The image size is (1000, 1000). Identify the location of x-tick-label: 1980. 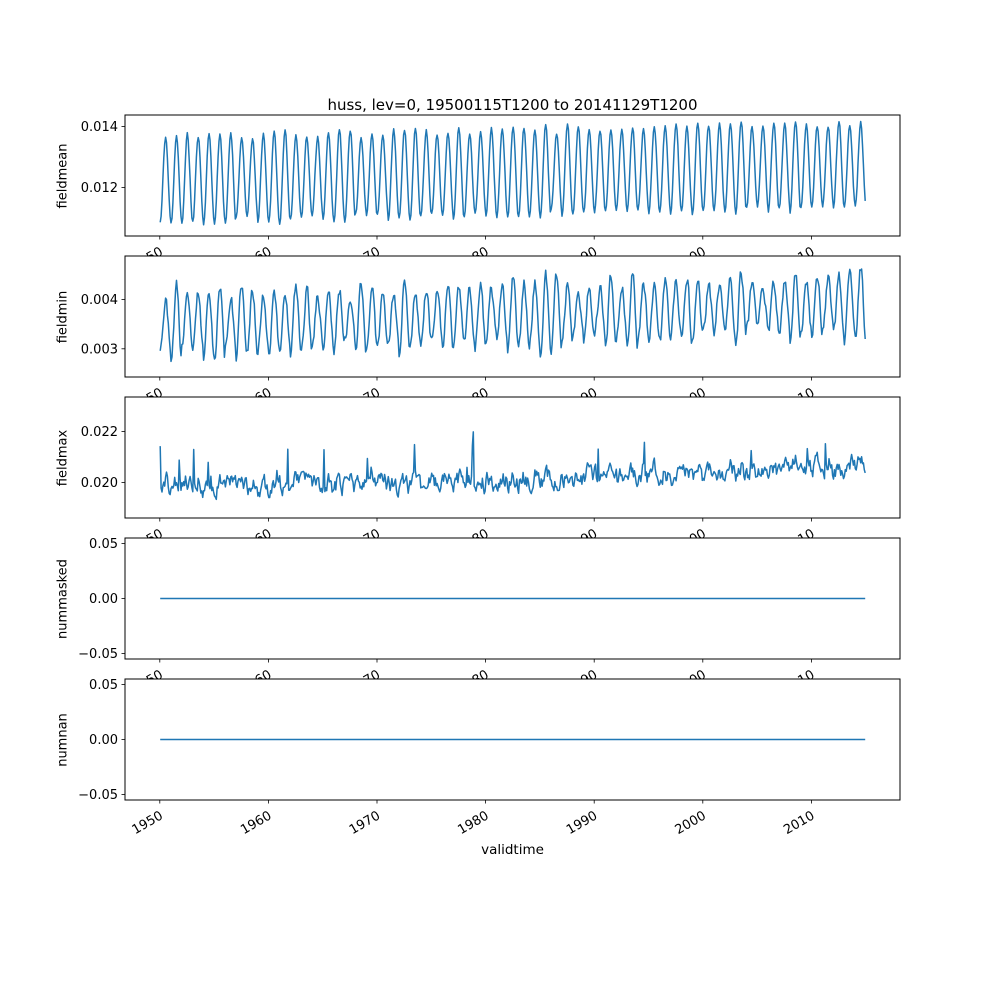
(473, 823).